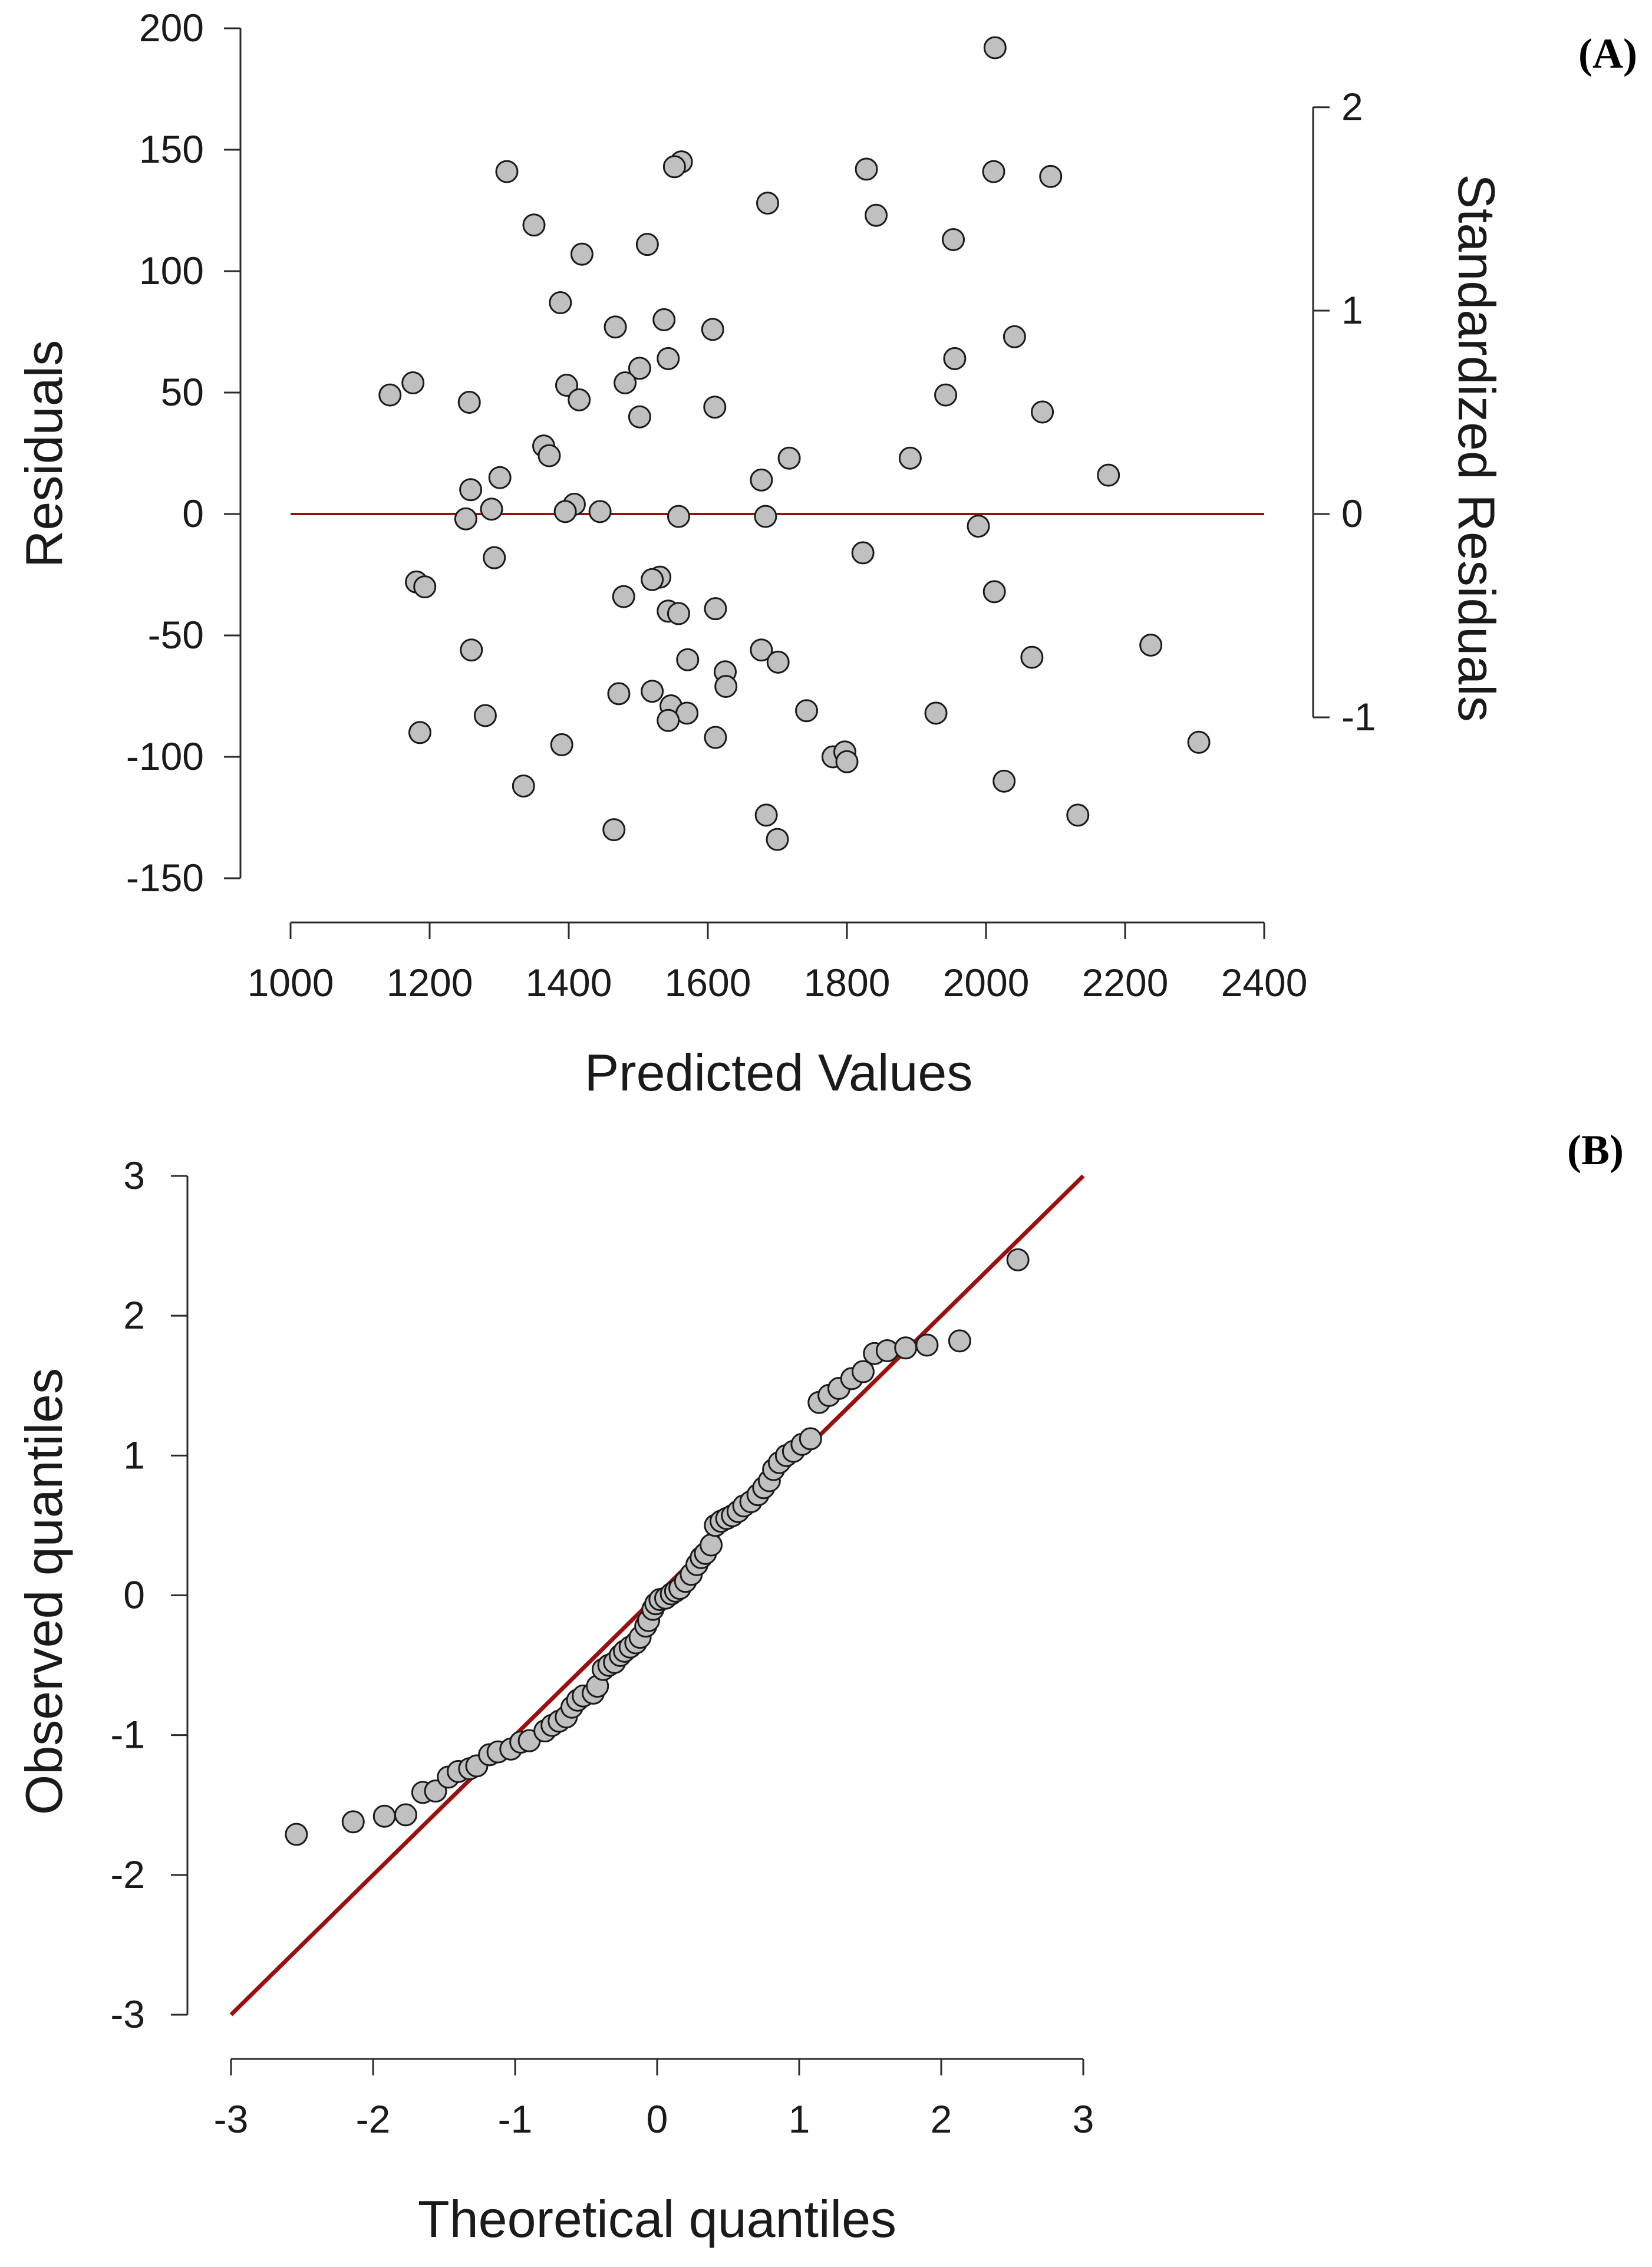 Image resolution: width=1652 pixels, height=2267 pixels. I want to click on panel-a-x-tick-label: 1400, so click(569, 982).